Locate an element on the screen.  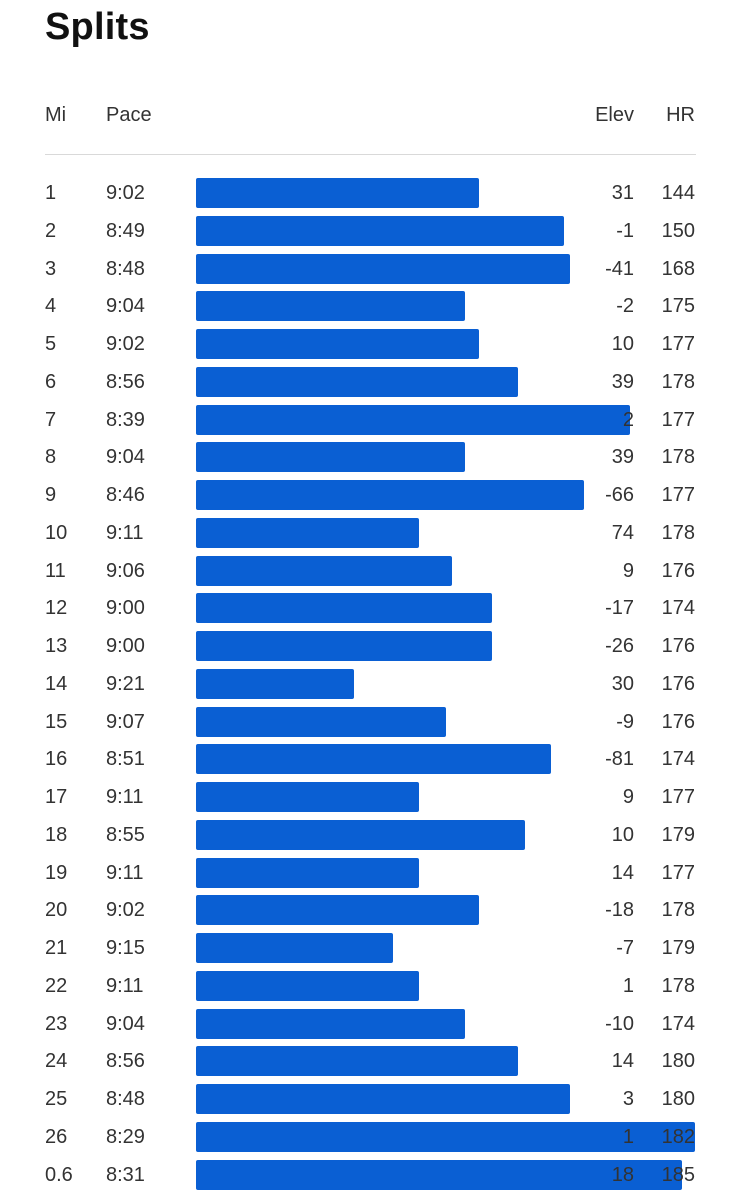
split-pace: 8:55 is located at coordinates (125, 834).